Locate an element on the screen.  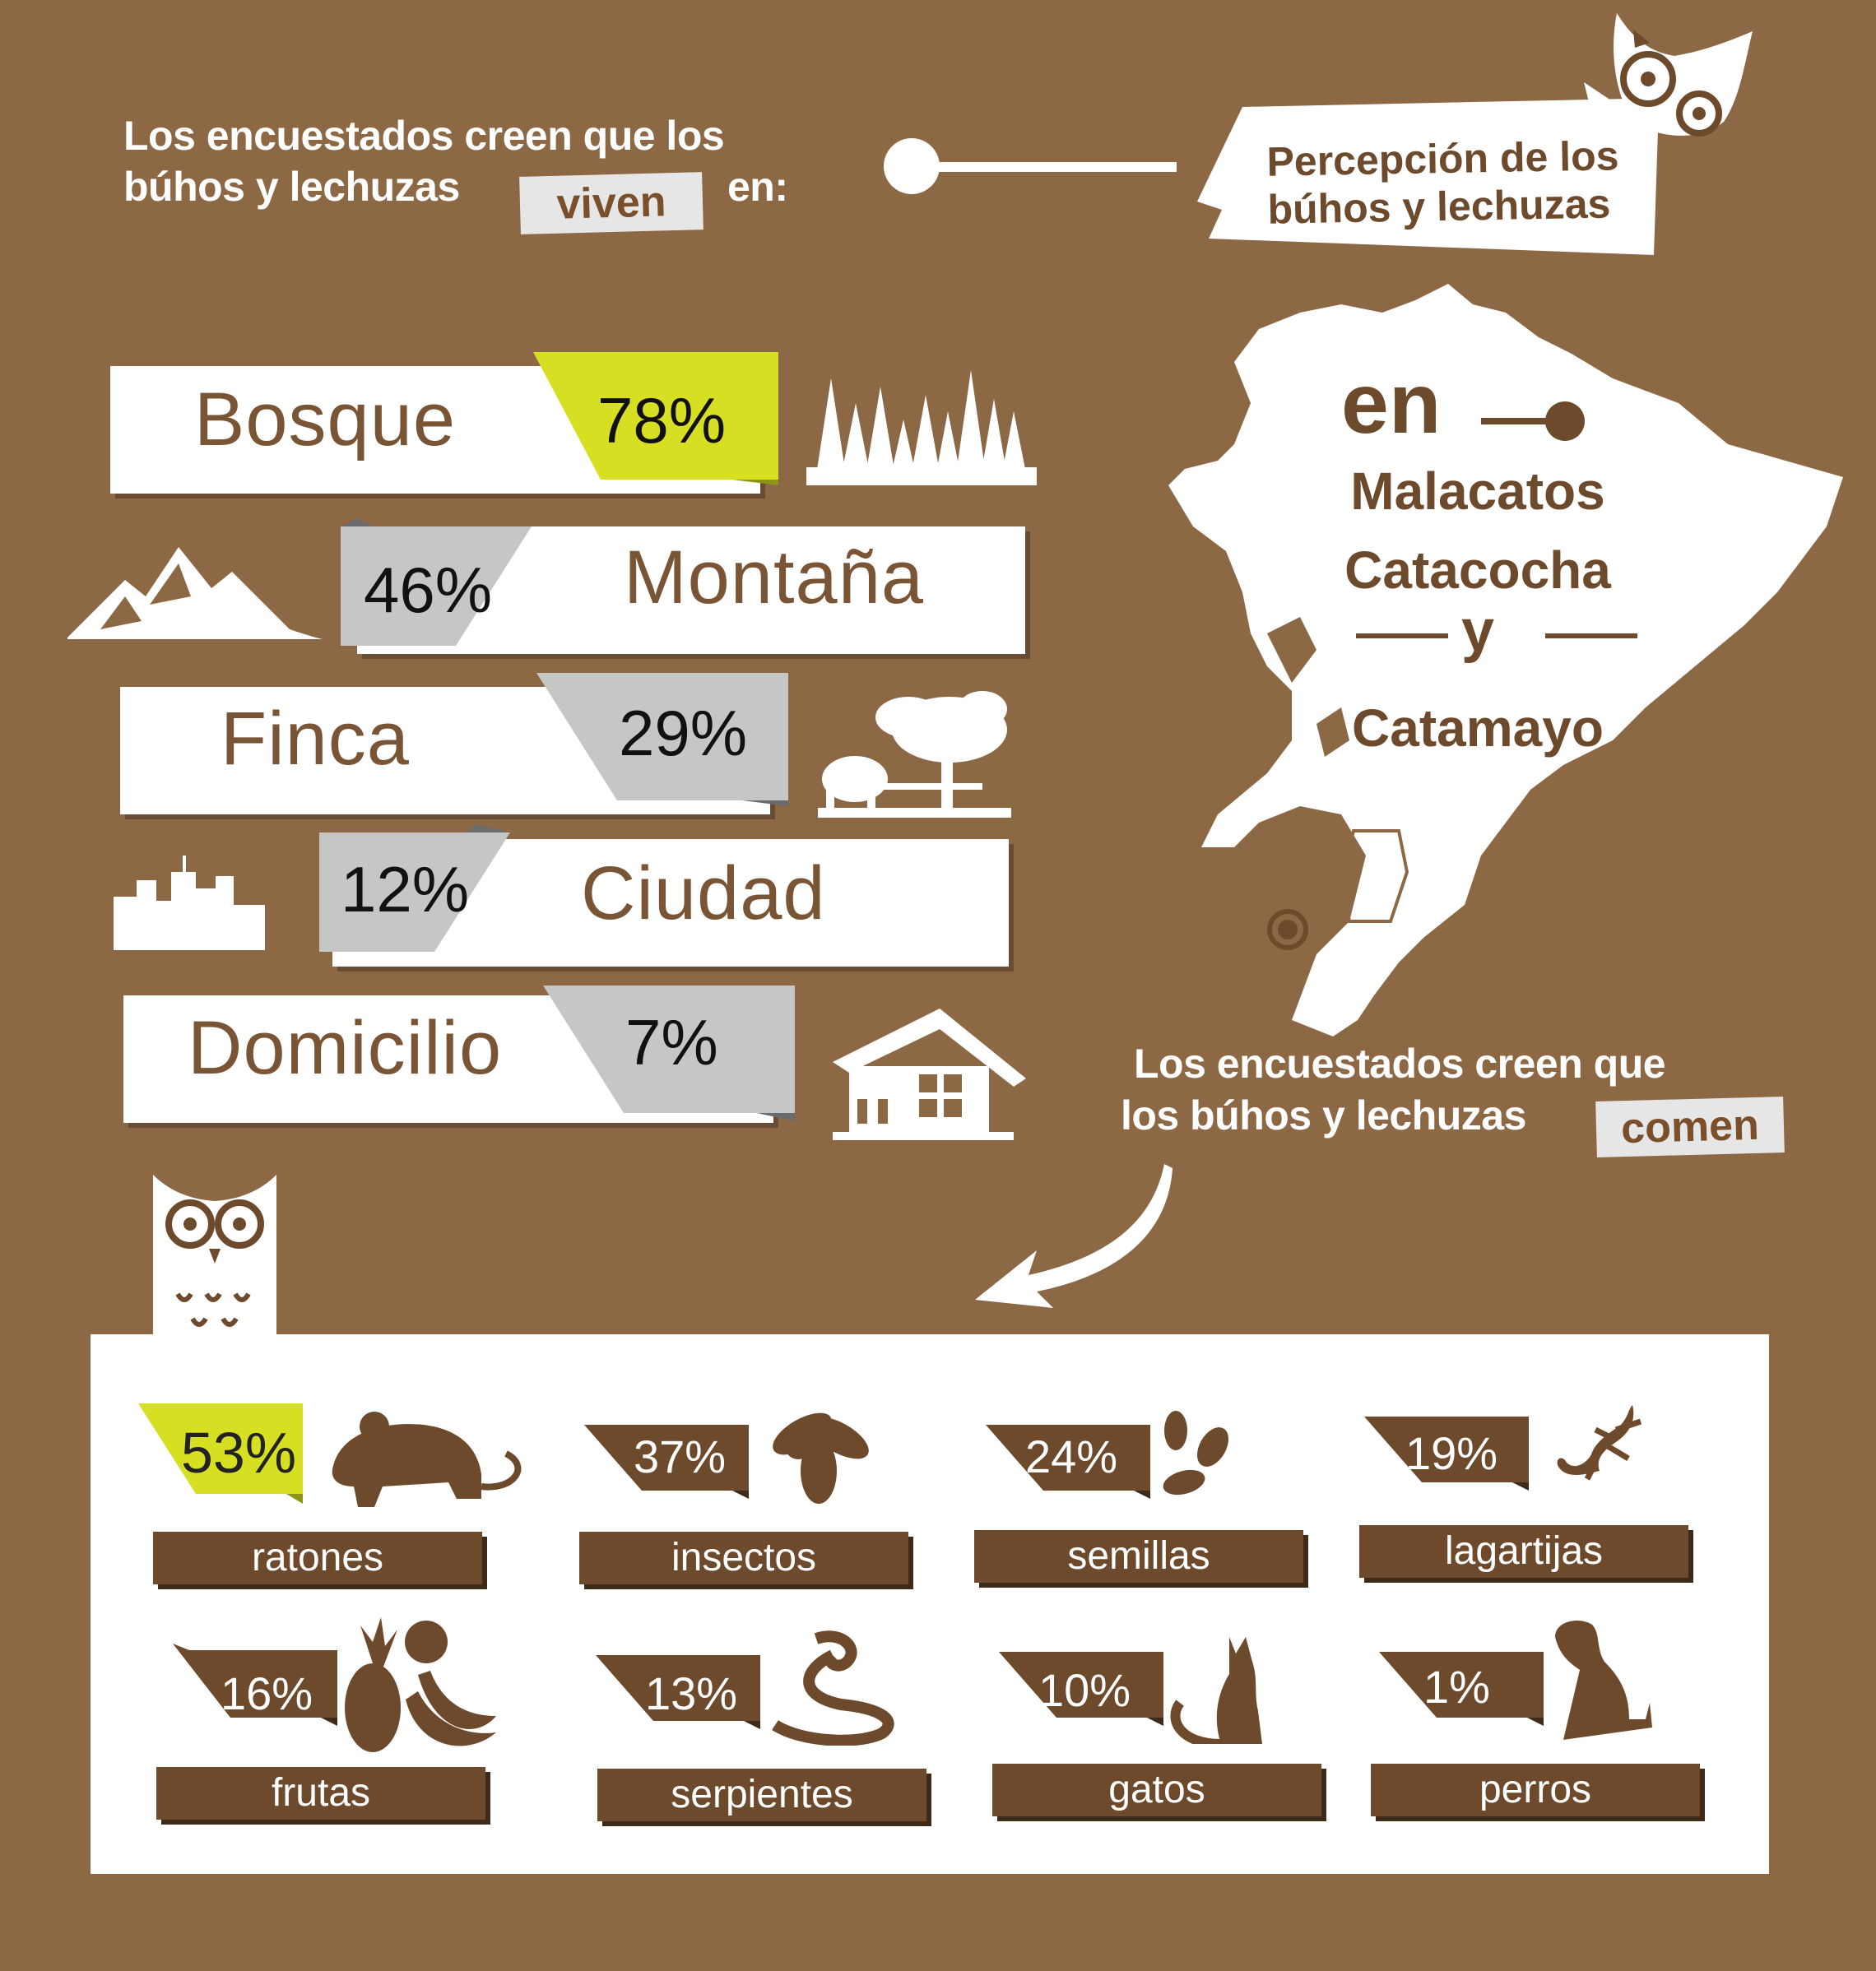
food-highlight-lagartijas is located at coordinates (1446, 1454).